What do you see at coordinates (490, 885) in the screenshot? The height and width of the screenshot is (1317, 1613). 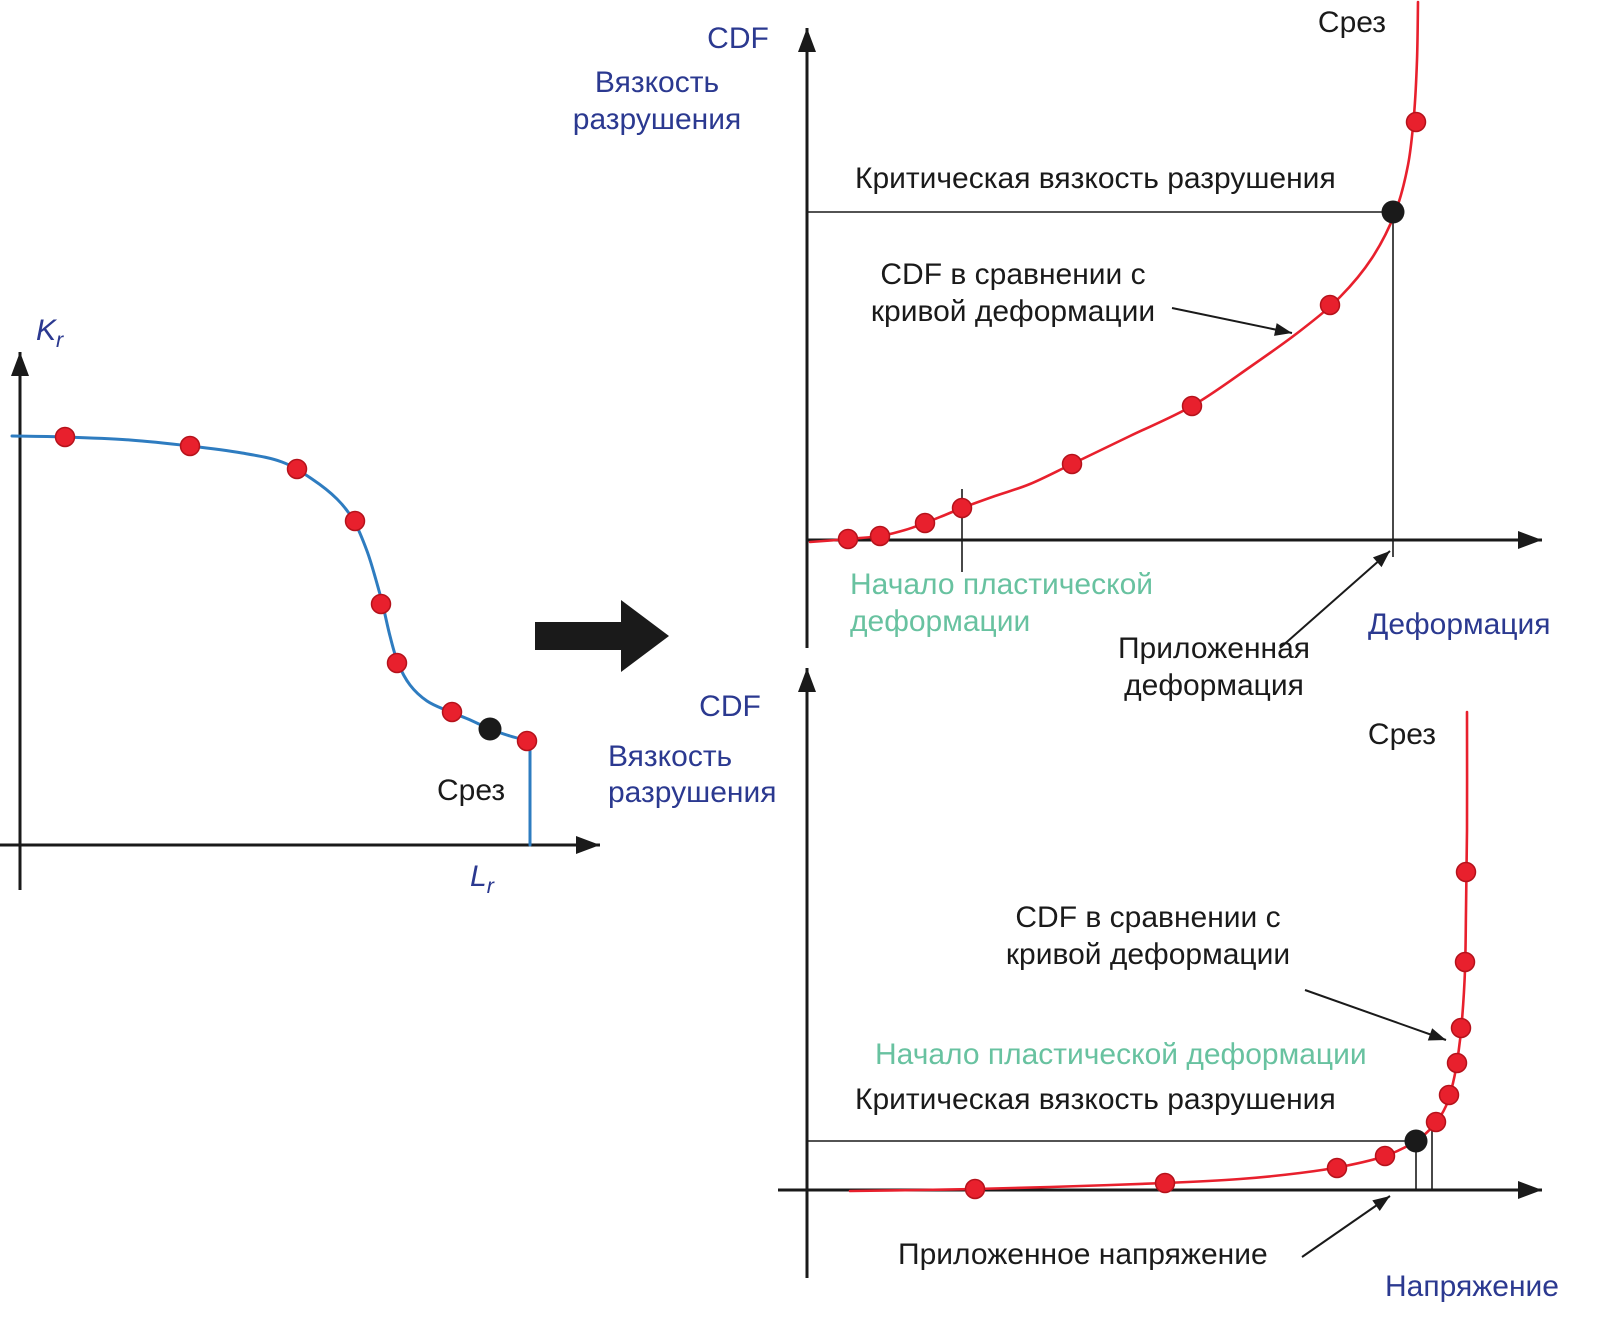 I see `fad-x-axis-label-sub: r` at bounding box center [490, 885].